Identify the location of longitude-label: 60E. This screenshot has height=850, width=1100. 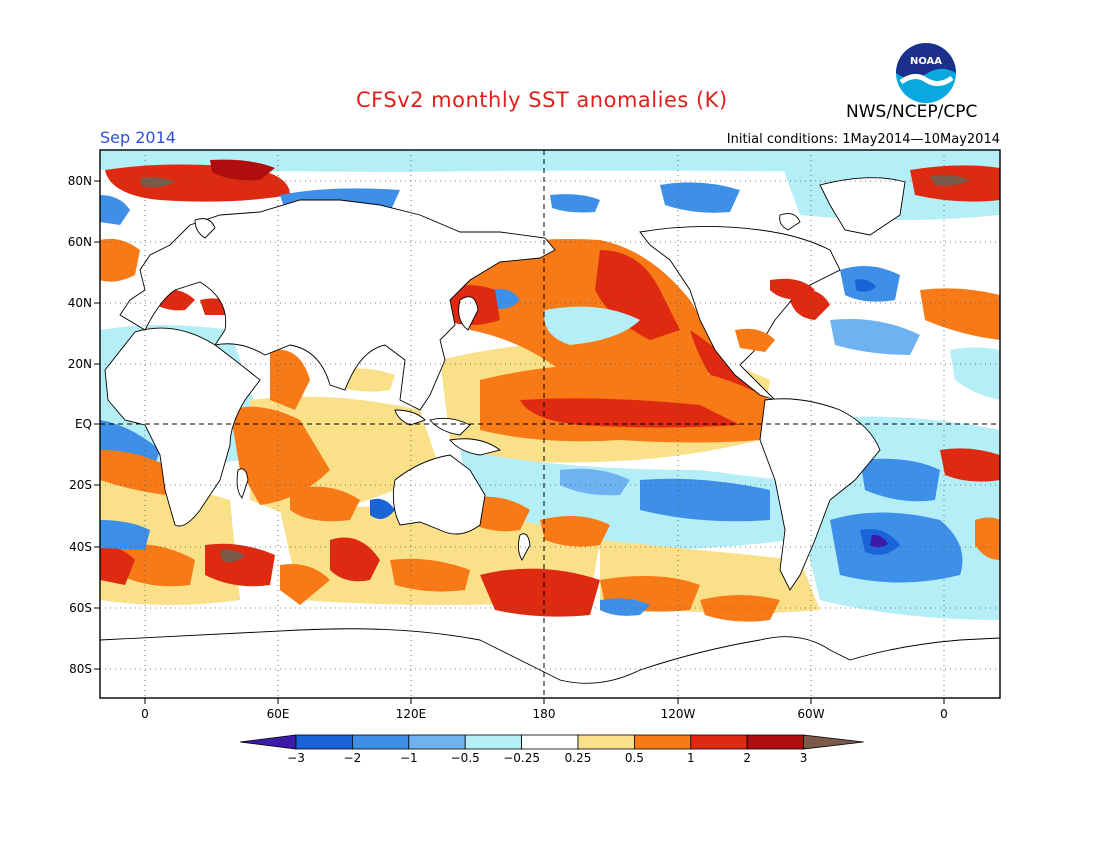
(278, 714).